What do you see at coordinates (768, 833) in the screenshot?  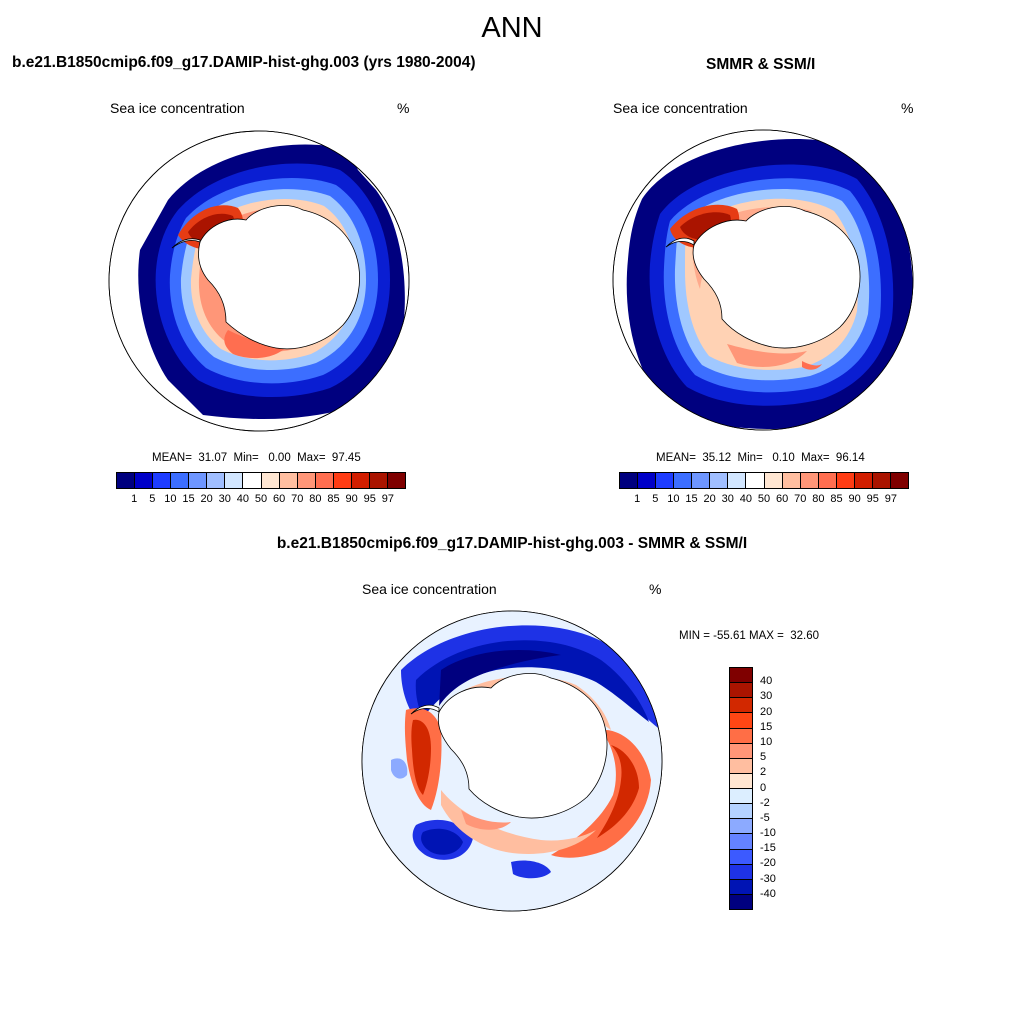 I see `colorbar-tick-label: -10` at bounding box center [768, 833].